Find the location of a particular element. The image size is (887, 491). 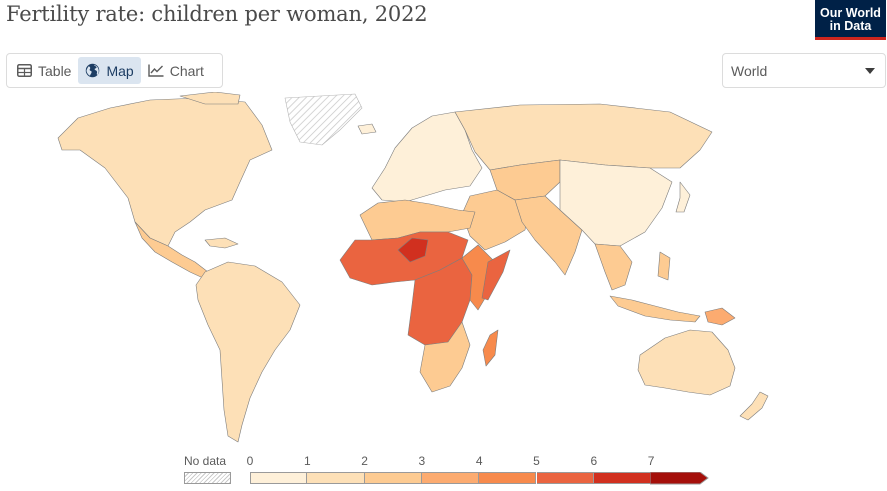

legend-tick-label: 3 is located at coordinates (422, 461).